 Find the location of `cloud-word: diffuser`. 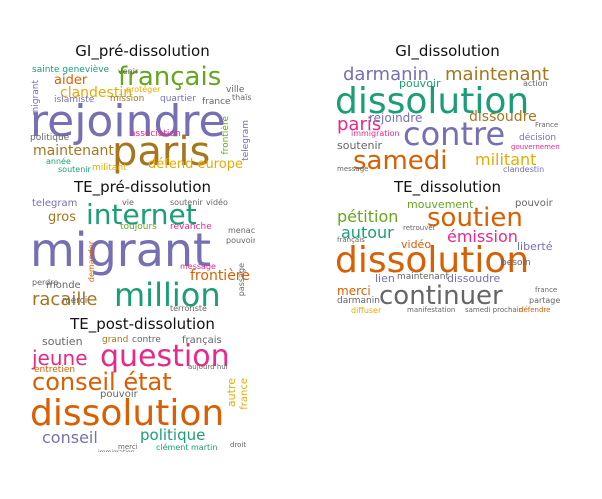

cloud-word: diffuser is located at coordinates (366, 310).